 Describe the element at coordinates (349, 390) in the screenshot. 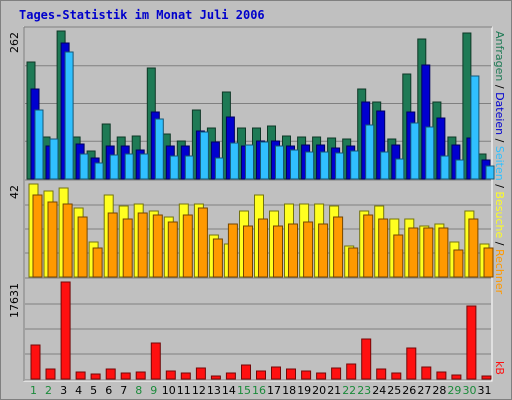

I see `x-tick-label: 22` at that location.